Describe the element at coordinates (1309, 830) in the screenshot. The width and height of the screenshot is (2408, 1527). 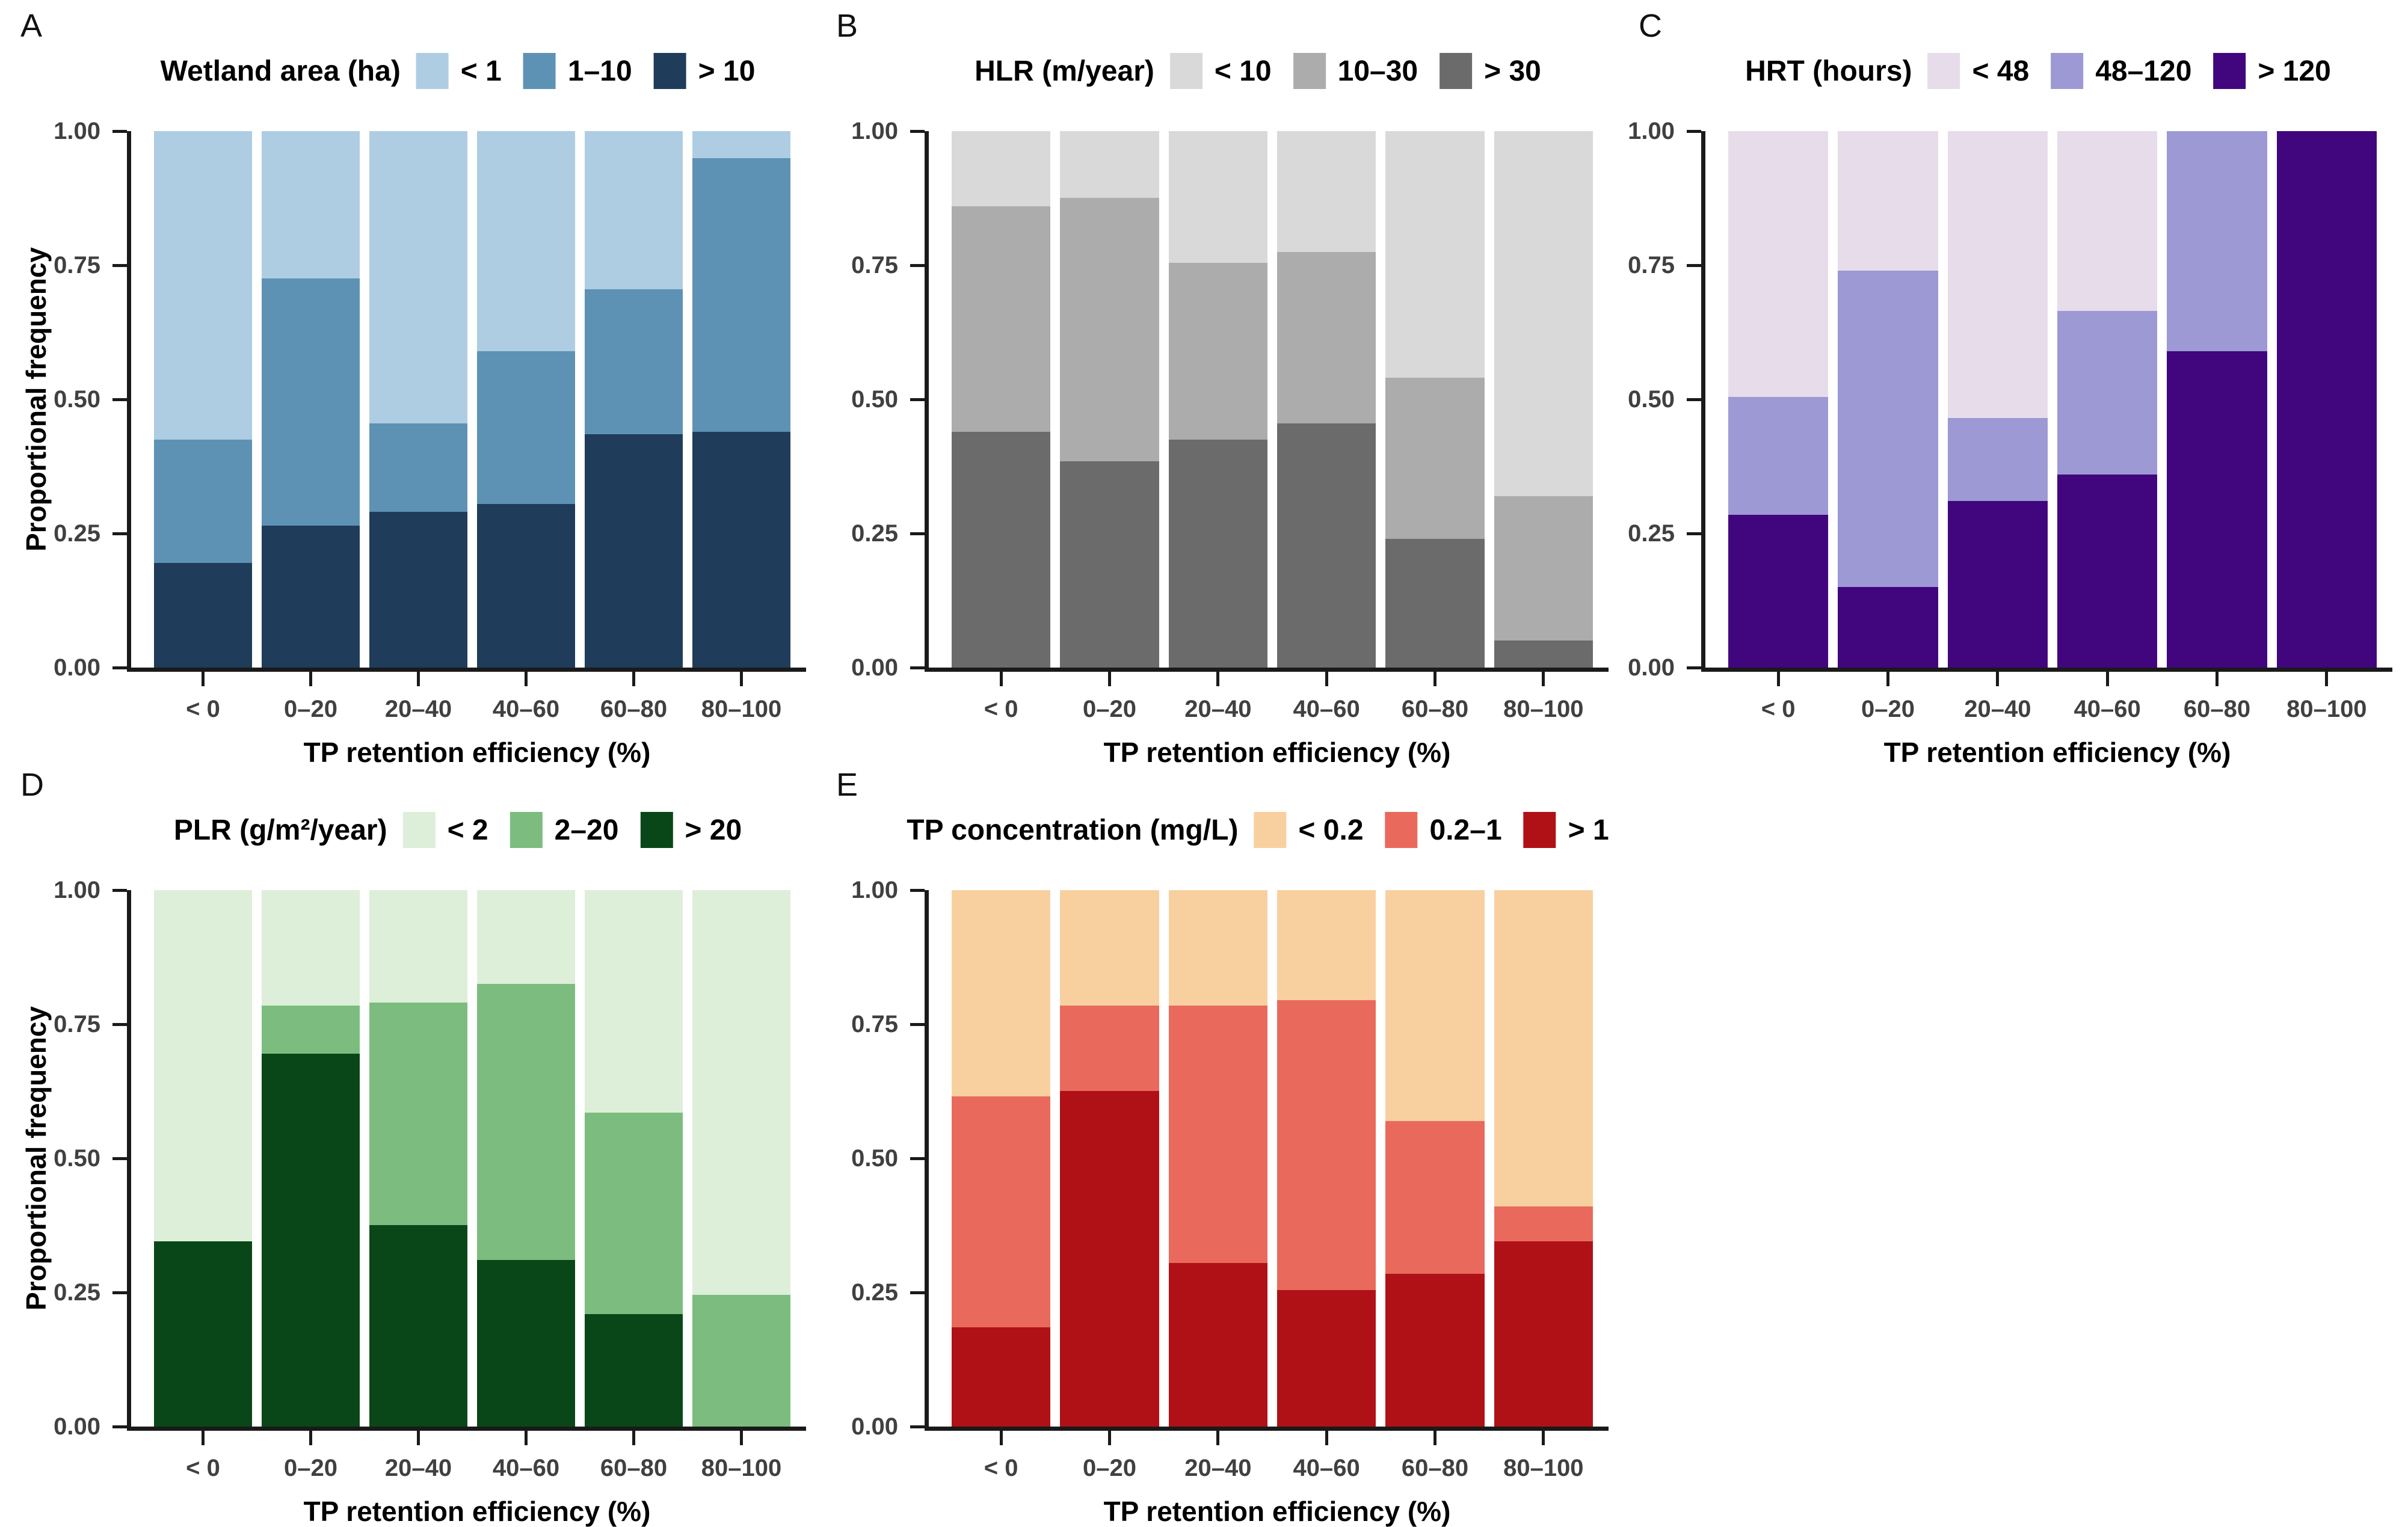
I see `legend-item: < 0.2` at that location.